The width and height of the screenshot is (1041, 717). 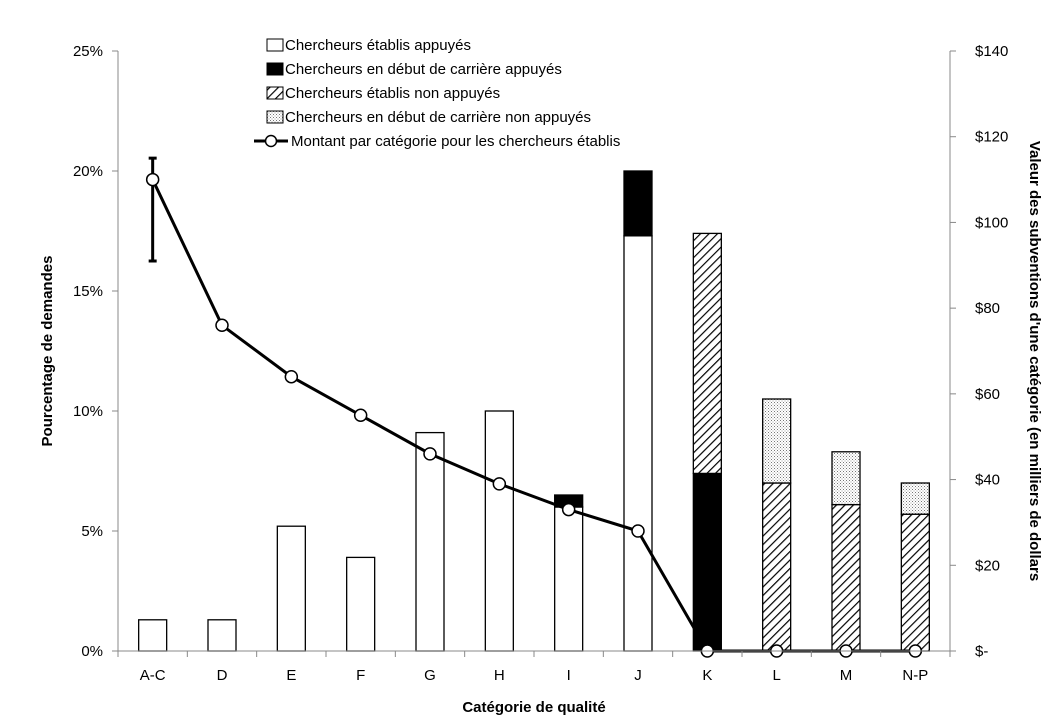 What do you see at coordinates (846, 675) in the screenshot?
I see `x-tick-label: M` at bounding box center [846, 675].